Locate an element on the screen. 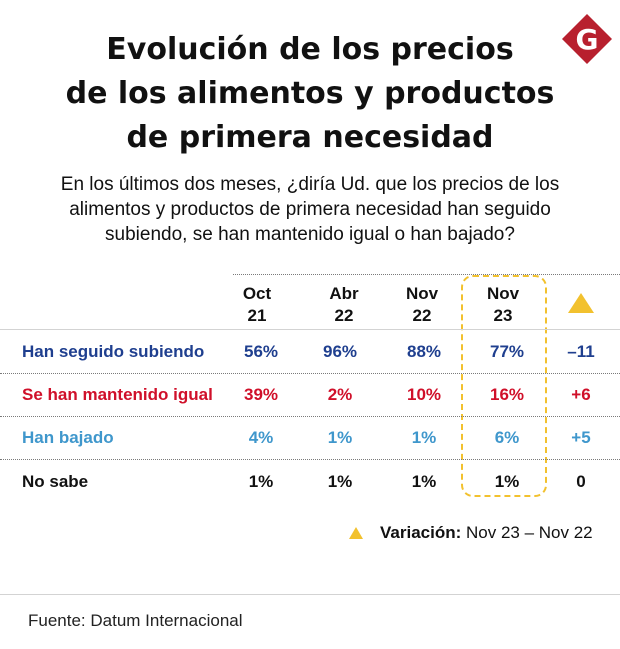 This screenshot has width=620, height=649. logo-letter: G is located at coordinates (587, 39).